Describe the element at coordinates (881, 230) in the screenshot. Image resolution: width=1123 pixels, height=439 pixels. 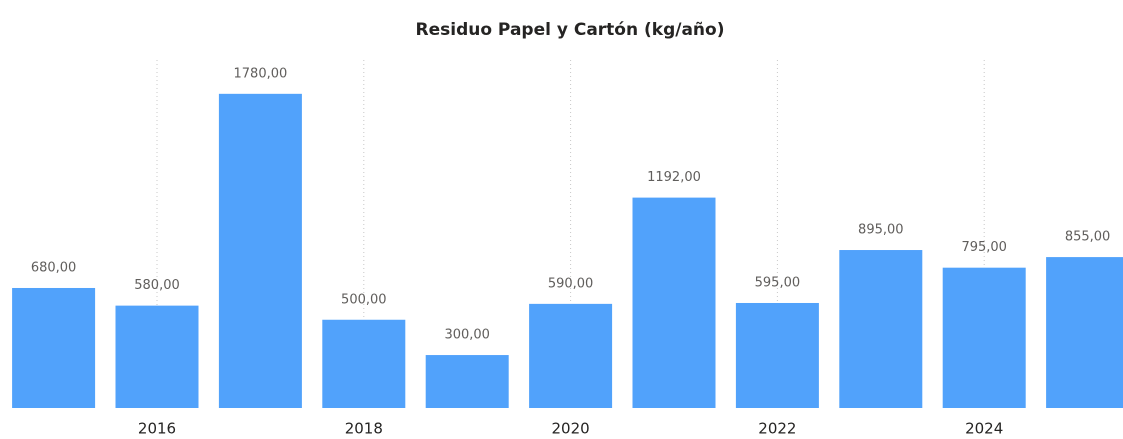
I see `value-label: 895,00` at that location.